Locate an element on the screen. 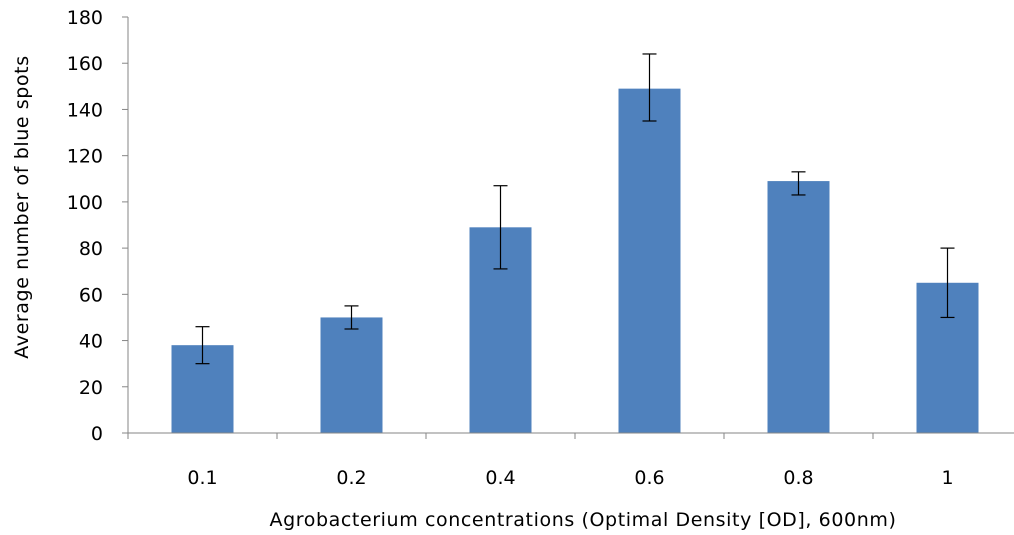 The image size is (1014, 535). x-tick-label: 0.2 is located at coordinates (351, 478).